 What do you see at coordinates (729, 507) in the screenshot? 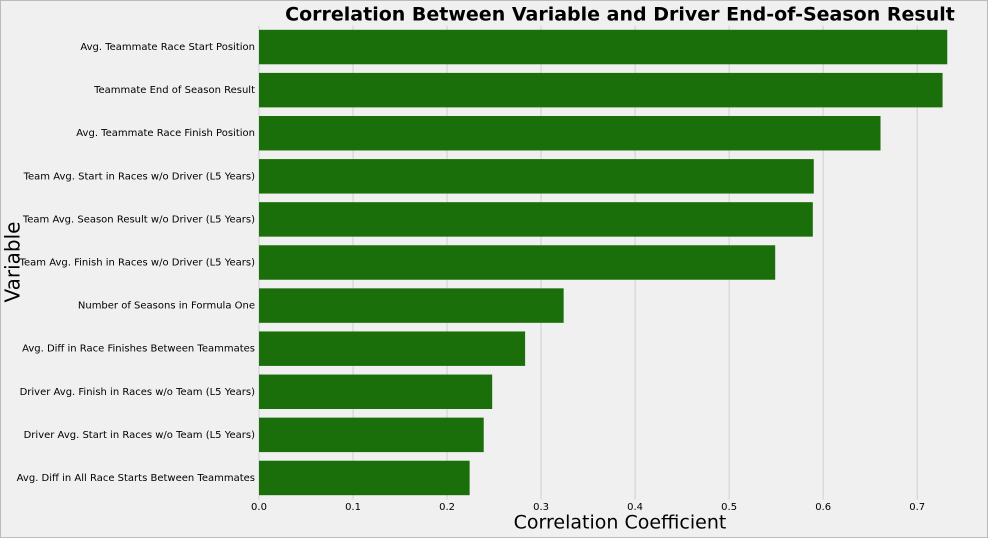
I see `x-tick-label: 0.5` at bounding box center [729, 507].